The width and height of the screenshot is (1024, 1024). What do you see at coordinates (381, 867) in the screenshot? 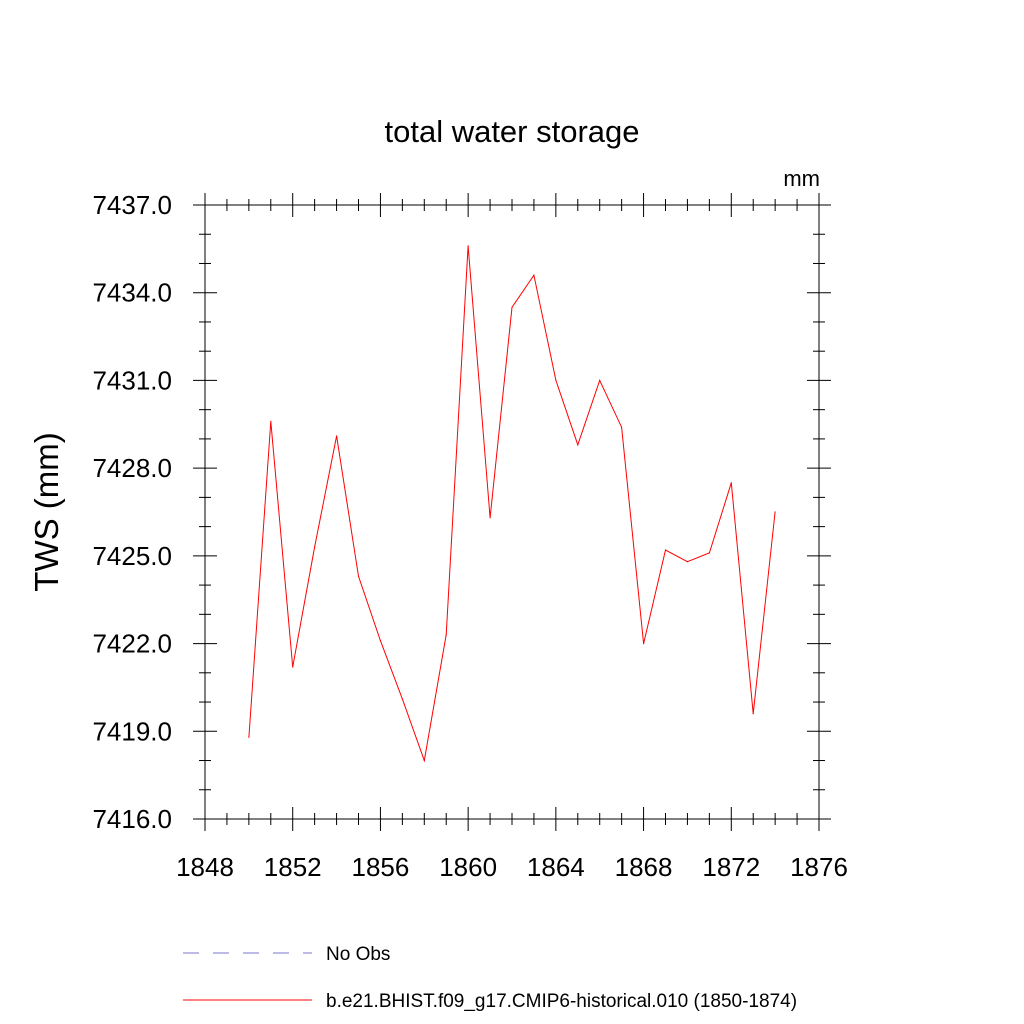
I see `x-tick-label: 1856` at bounding box center [381, 867].